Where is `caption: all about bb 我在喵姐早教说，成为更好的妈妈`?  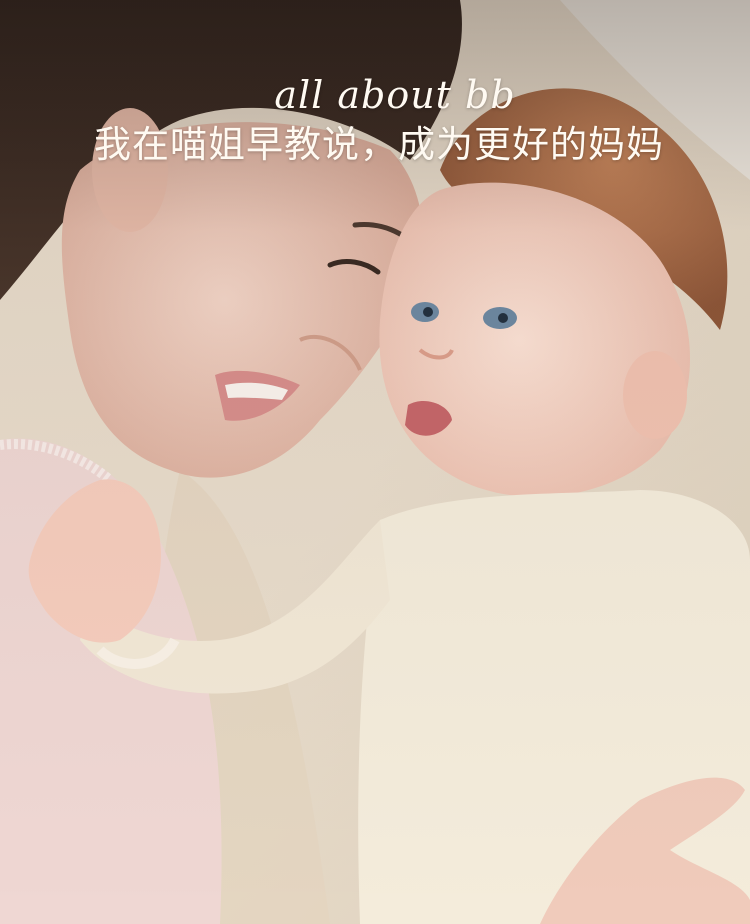
caption: all about bb 我在喵姐早教说，成为更好的妈妈 is located at coordinates (375, 120).